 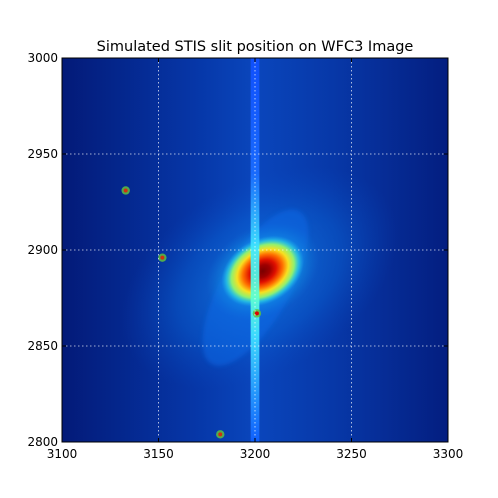 What do you see at coordinates (351, 454) in the screenshot?
I see `x-tick-label: 3250` at bounding box center [351, 454].